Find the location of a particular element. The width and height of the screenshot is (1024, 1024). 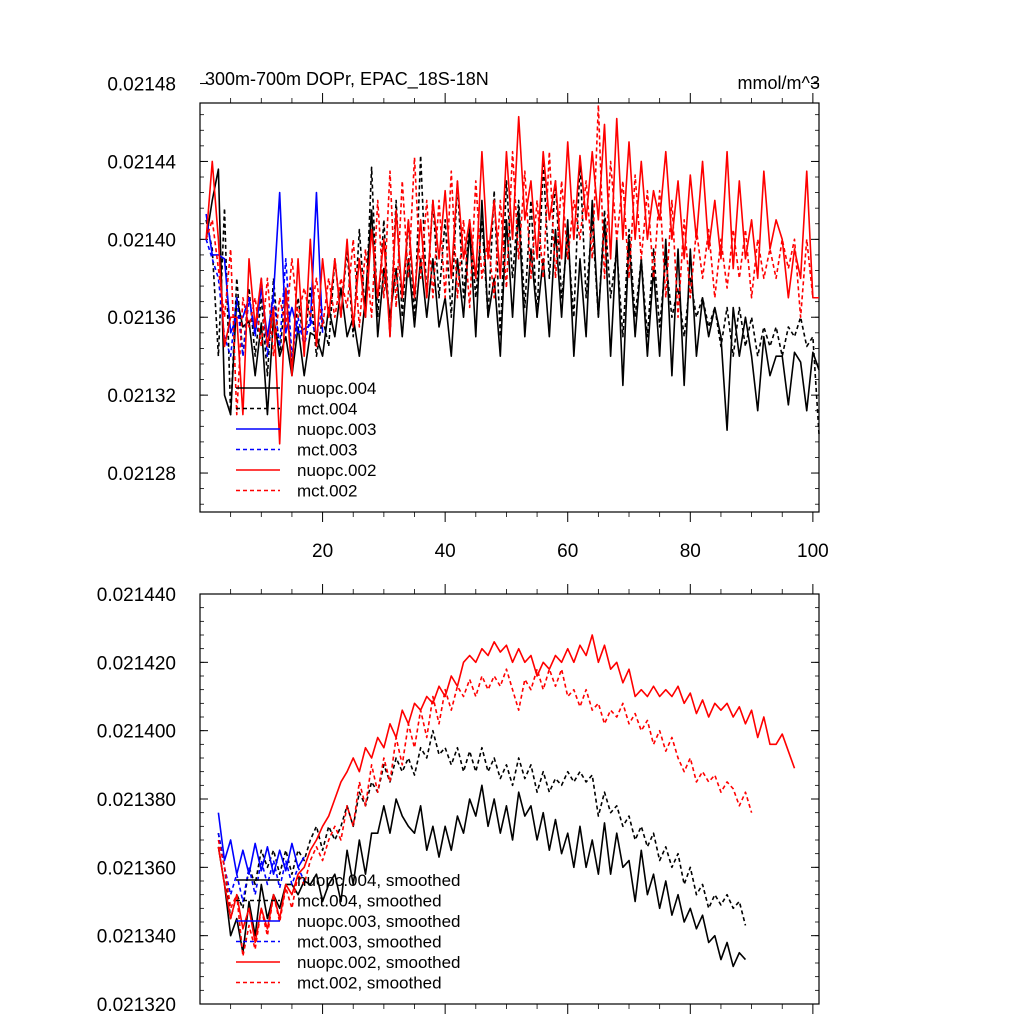

bottom-series-nuopc-004-smoothed is located at coordinates (482, 876).